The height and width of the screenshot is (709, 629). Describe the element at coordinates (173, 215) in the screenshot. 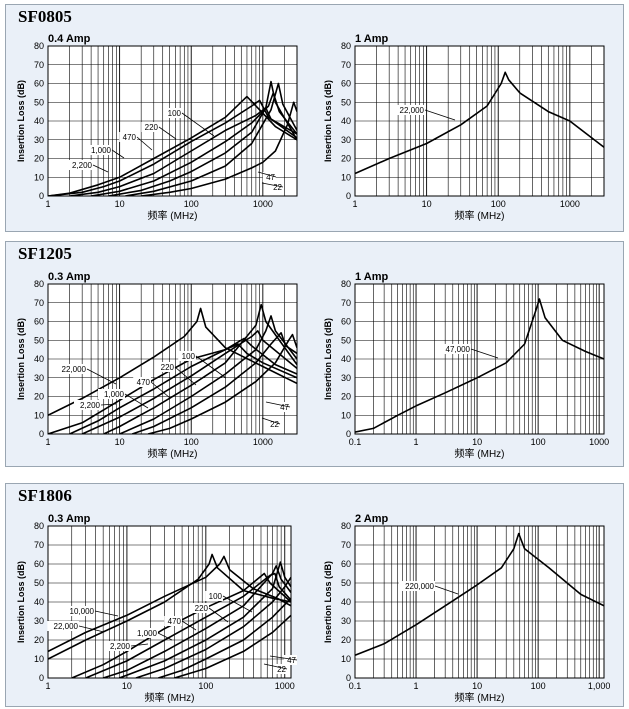

I see `x-axis-label-p0c0: 频率 (MHz)` at that location.